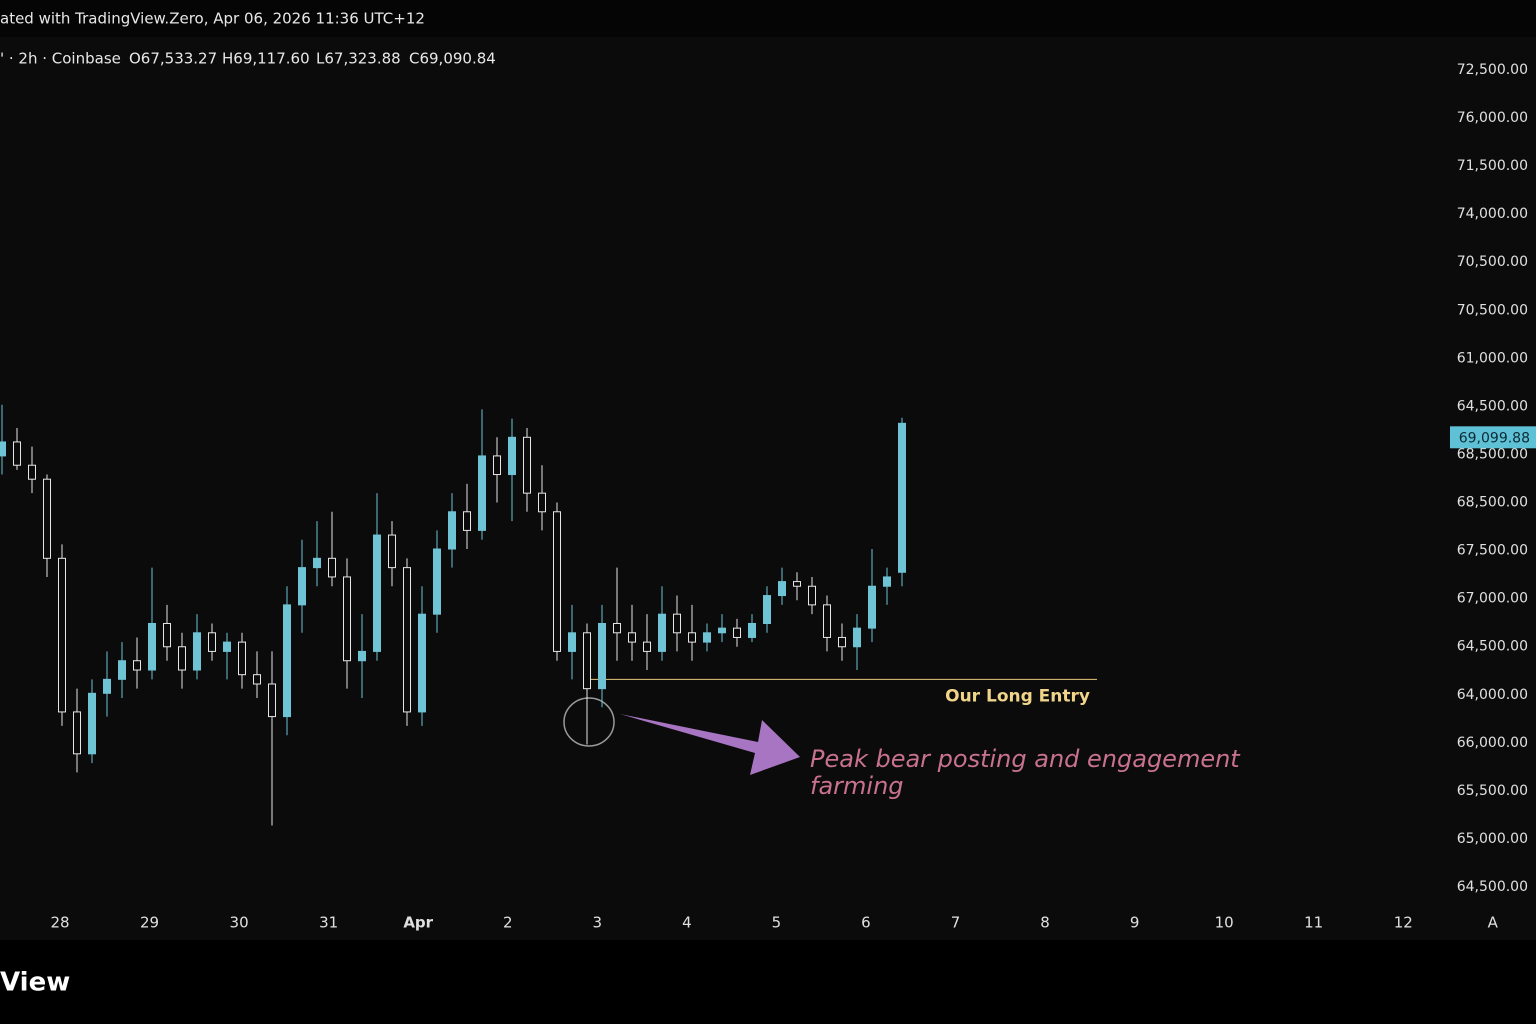  Describe the element at coordinates (1224, 923) in the screenshot. I see `x-tick-label: 10` at that location.